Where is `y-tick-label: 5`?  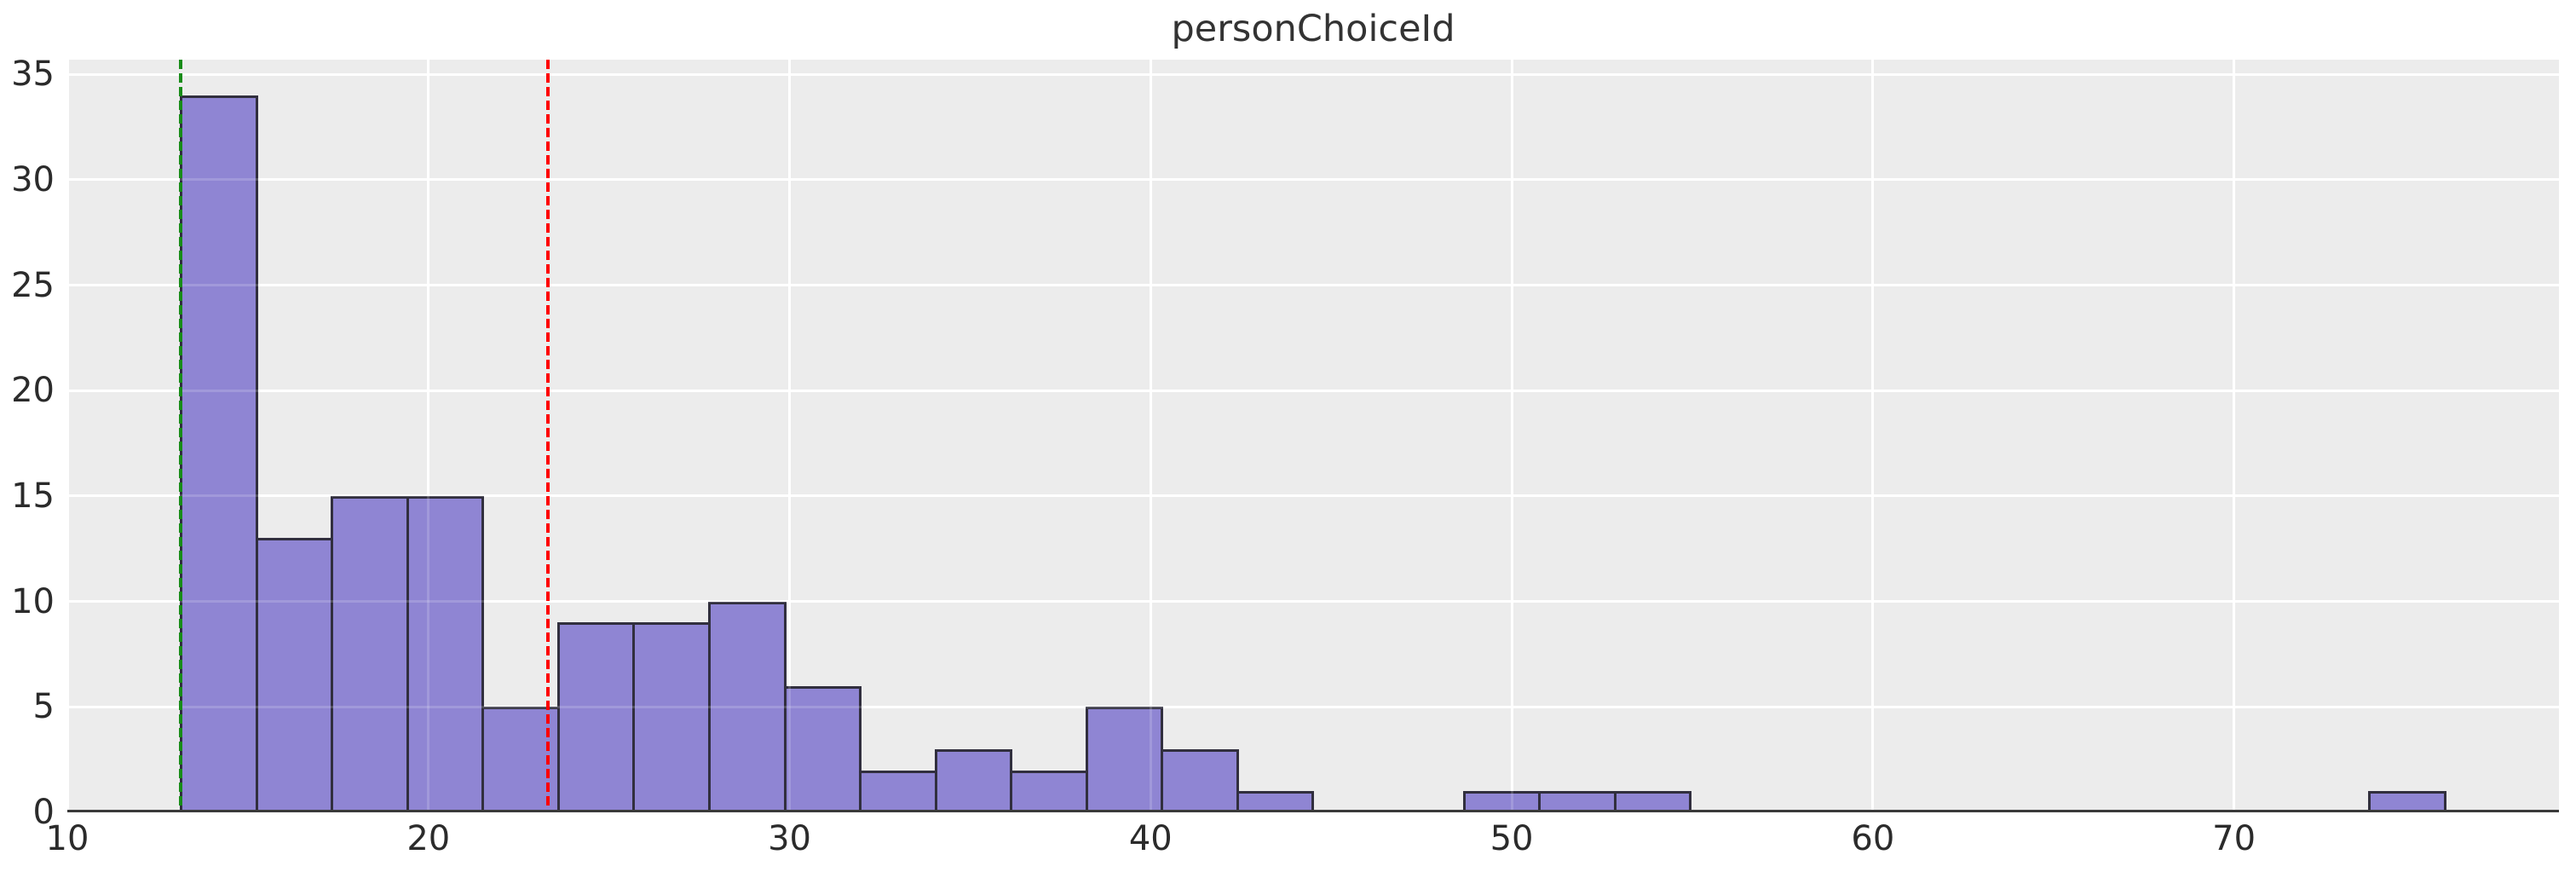 y-tick-label: 5 is located at coordinates (43, 707).